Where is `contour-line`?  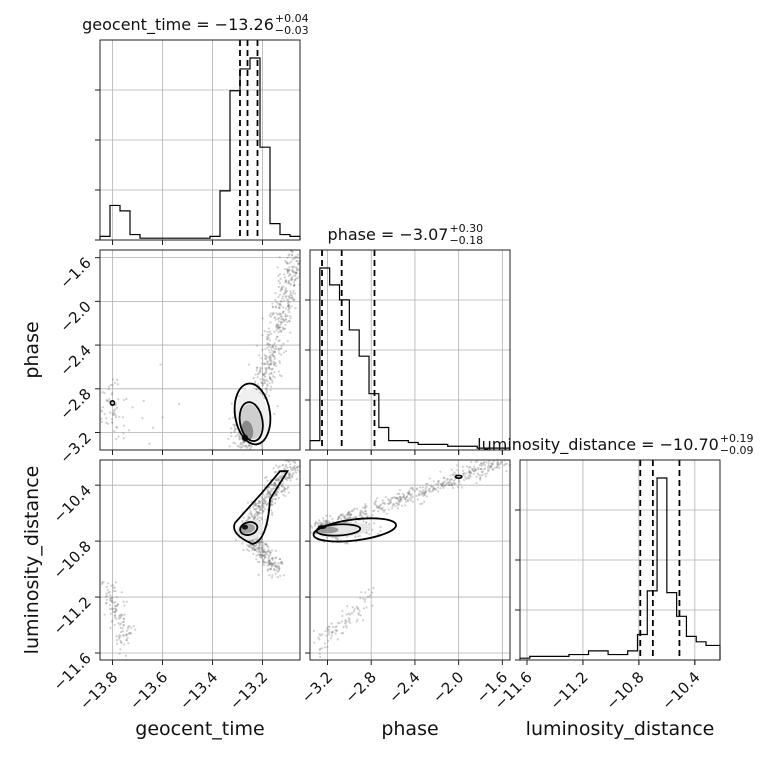 contour-line is located at coordinates (261, 507).